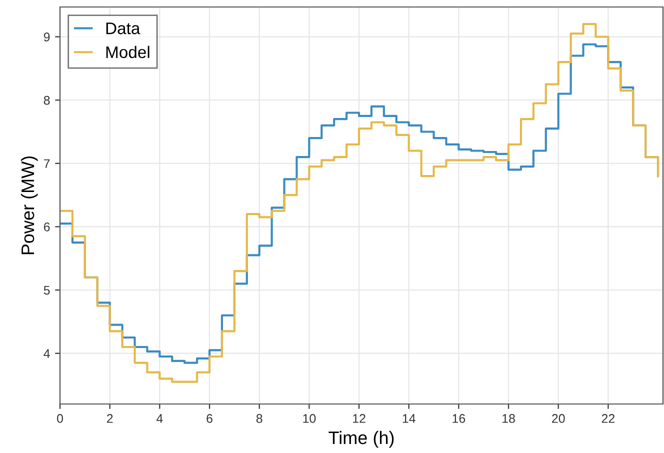 This screenshot has height=453, width=664. Describe the element at coordinates (508, 418) in the screenshot. I see `x-tick-label: 18` at that location.